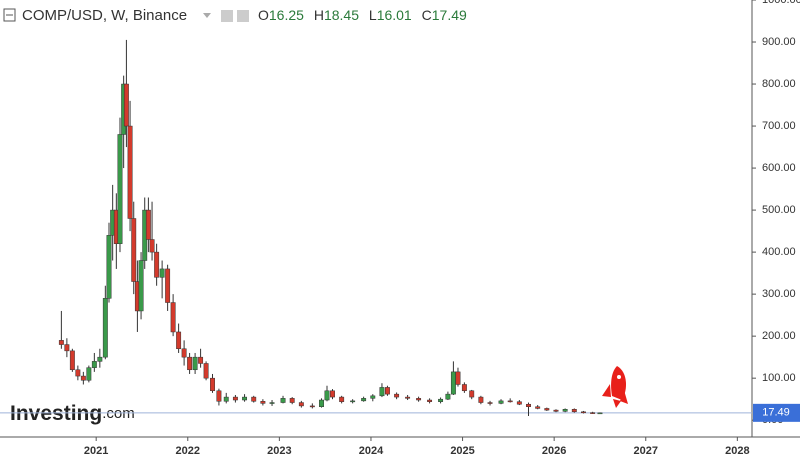 This screenshot has height=460, width=800. What do you see at coordinates (104, 15) in the screenshot?
I see `symbol: COMP/USD, W, Binance` at bounding box center [104, 15].